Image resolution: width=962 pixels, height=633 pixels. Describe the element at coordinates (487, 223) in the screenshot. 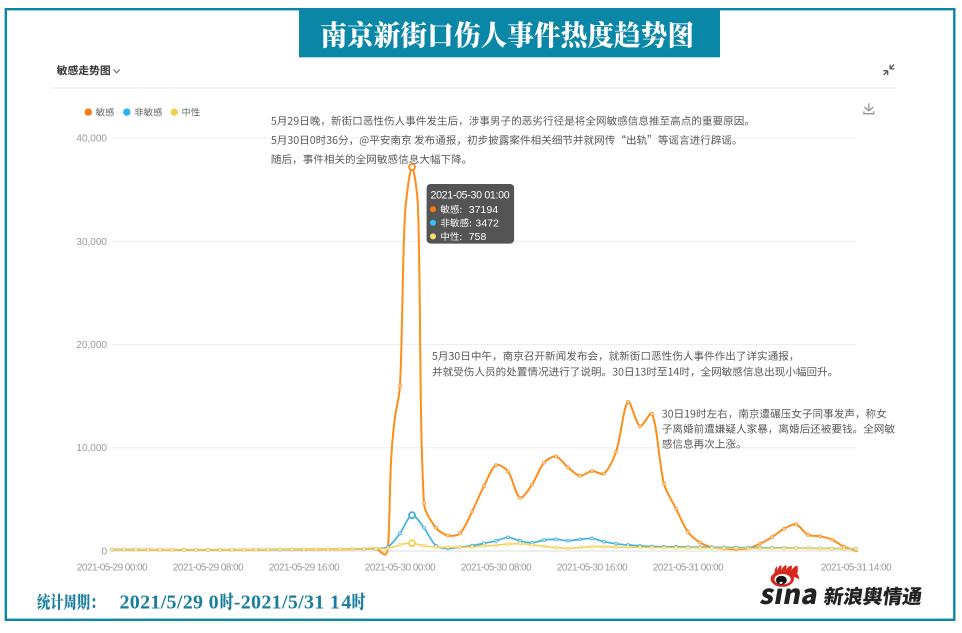

I see `svg-text: 3472` at that location.